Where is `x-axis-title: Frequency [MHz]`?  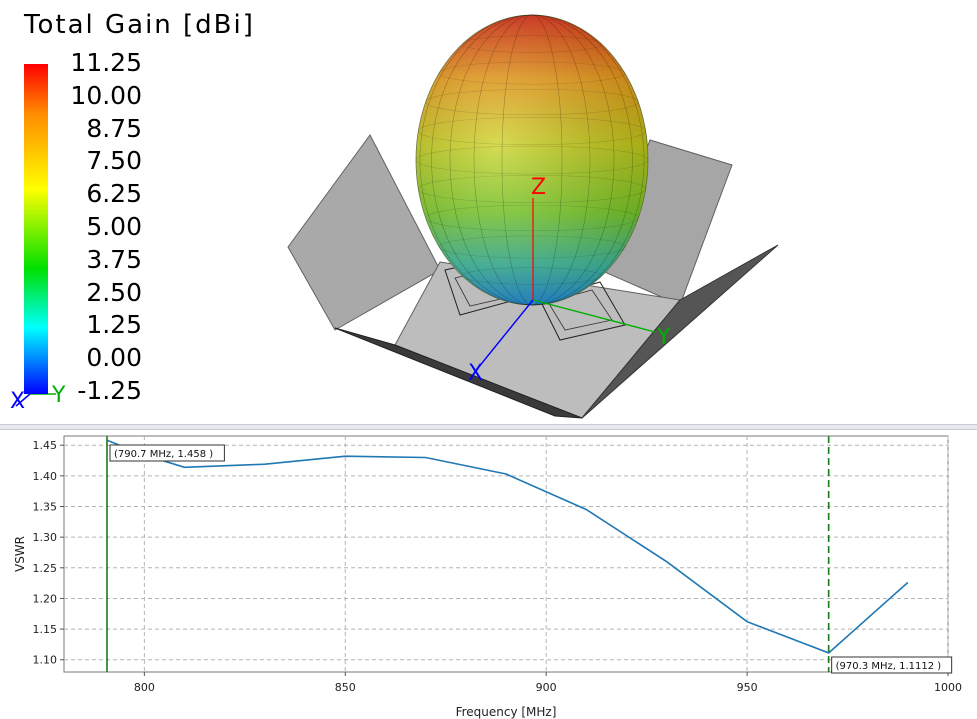
x-axis-title: Frequency [MHz] is located at coordinates (506, 712).